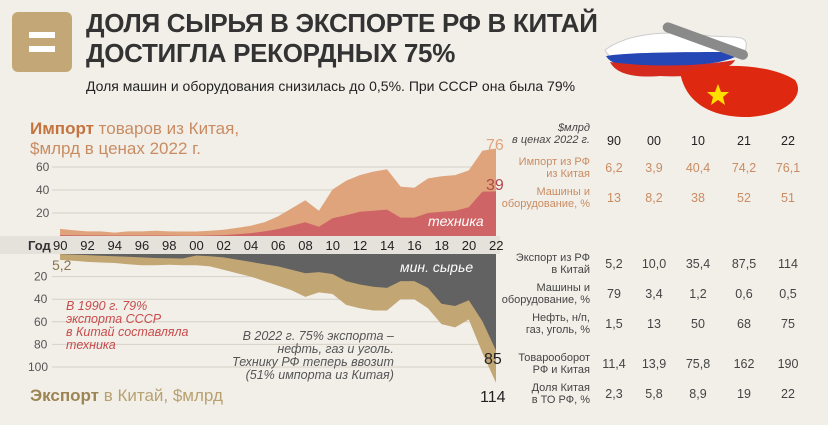 The image size is (828, 425). I want to click on table-cell: 74,2, so click(744, 168).